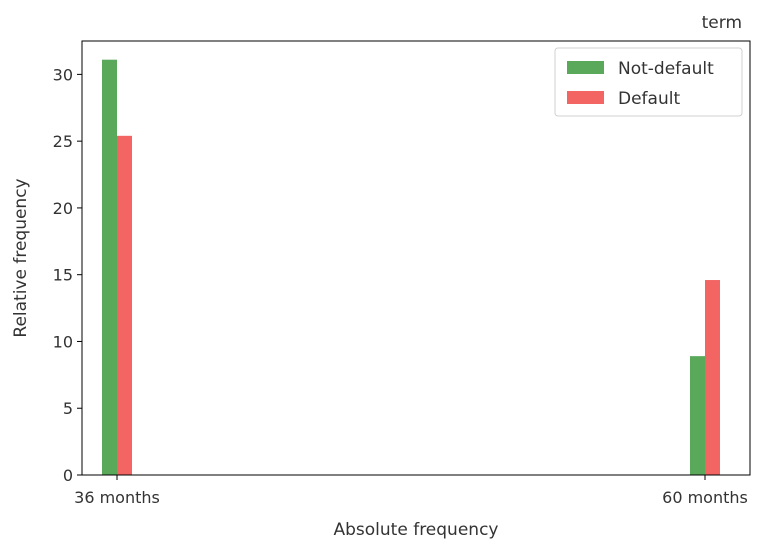 The image size is (780, 550). I want to click on y-tick-label: 30, so click(63, 74).